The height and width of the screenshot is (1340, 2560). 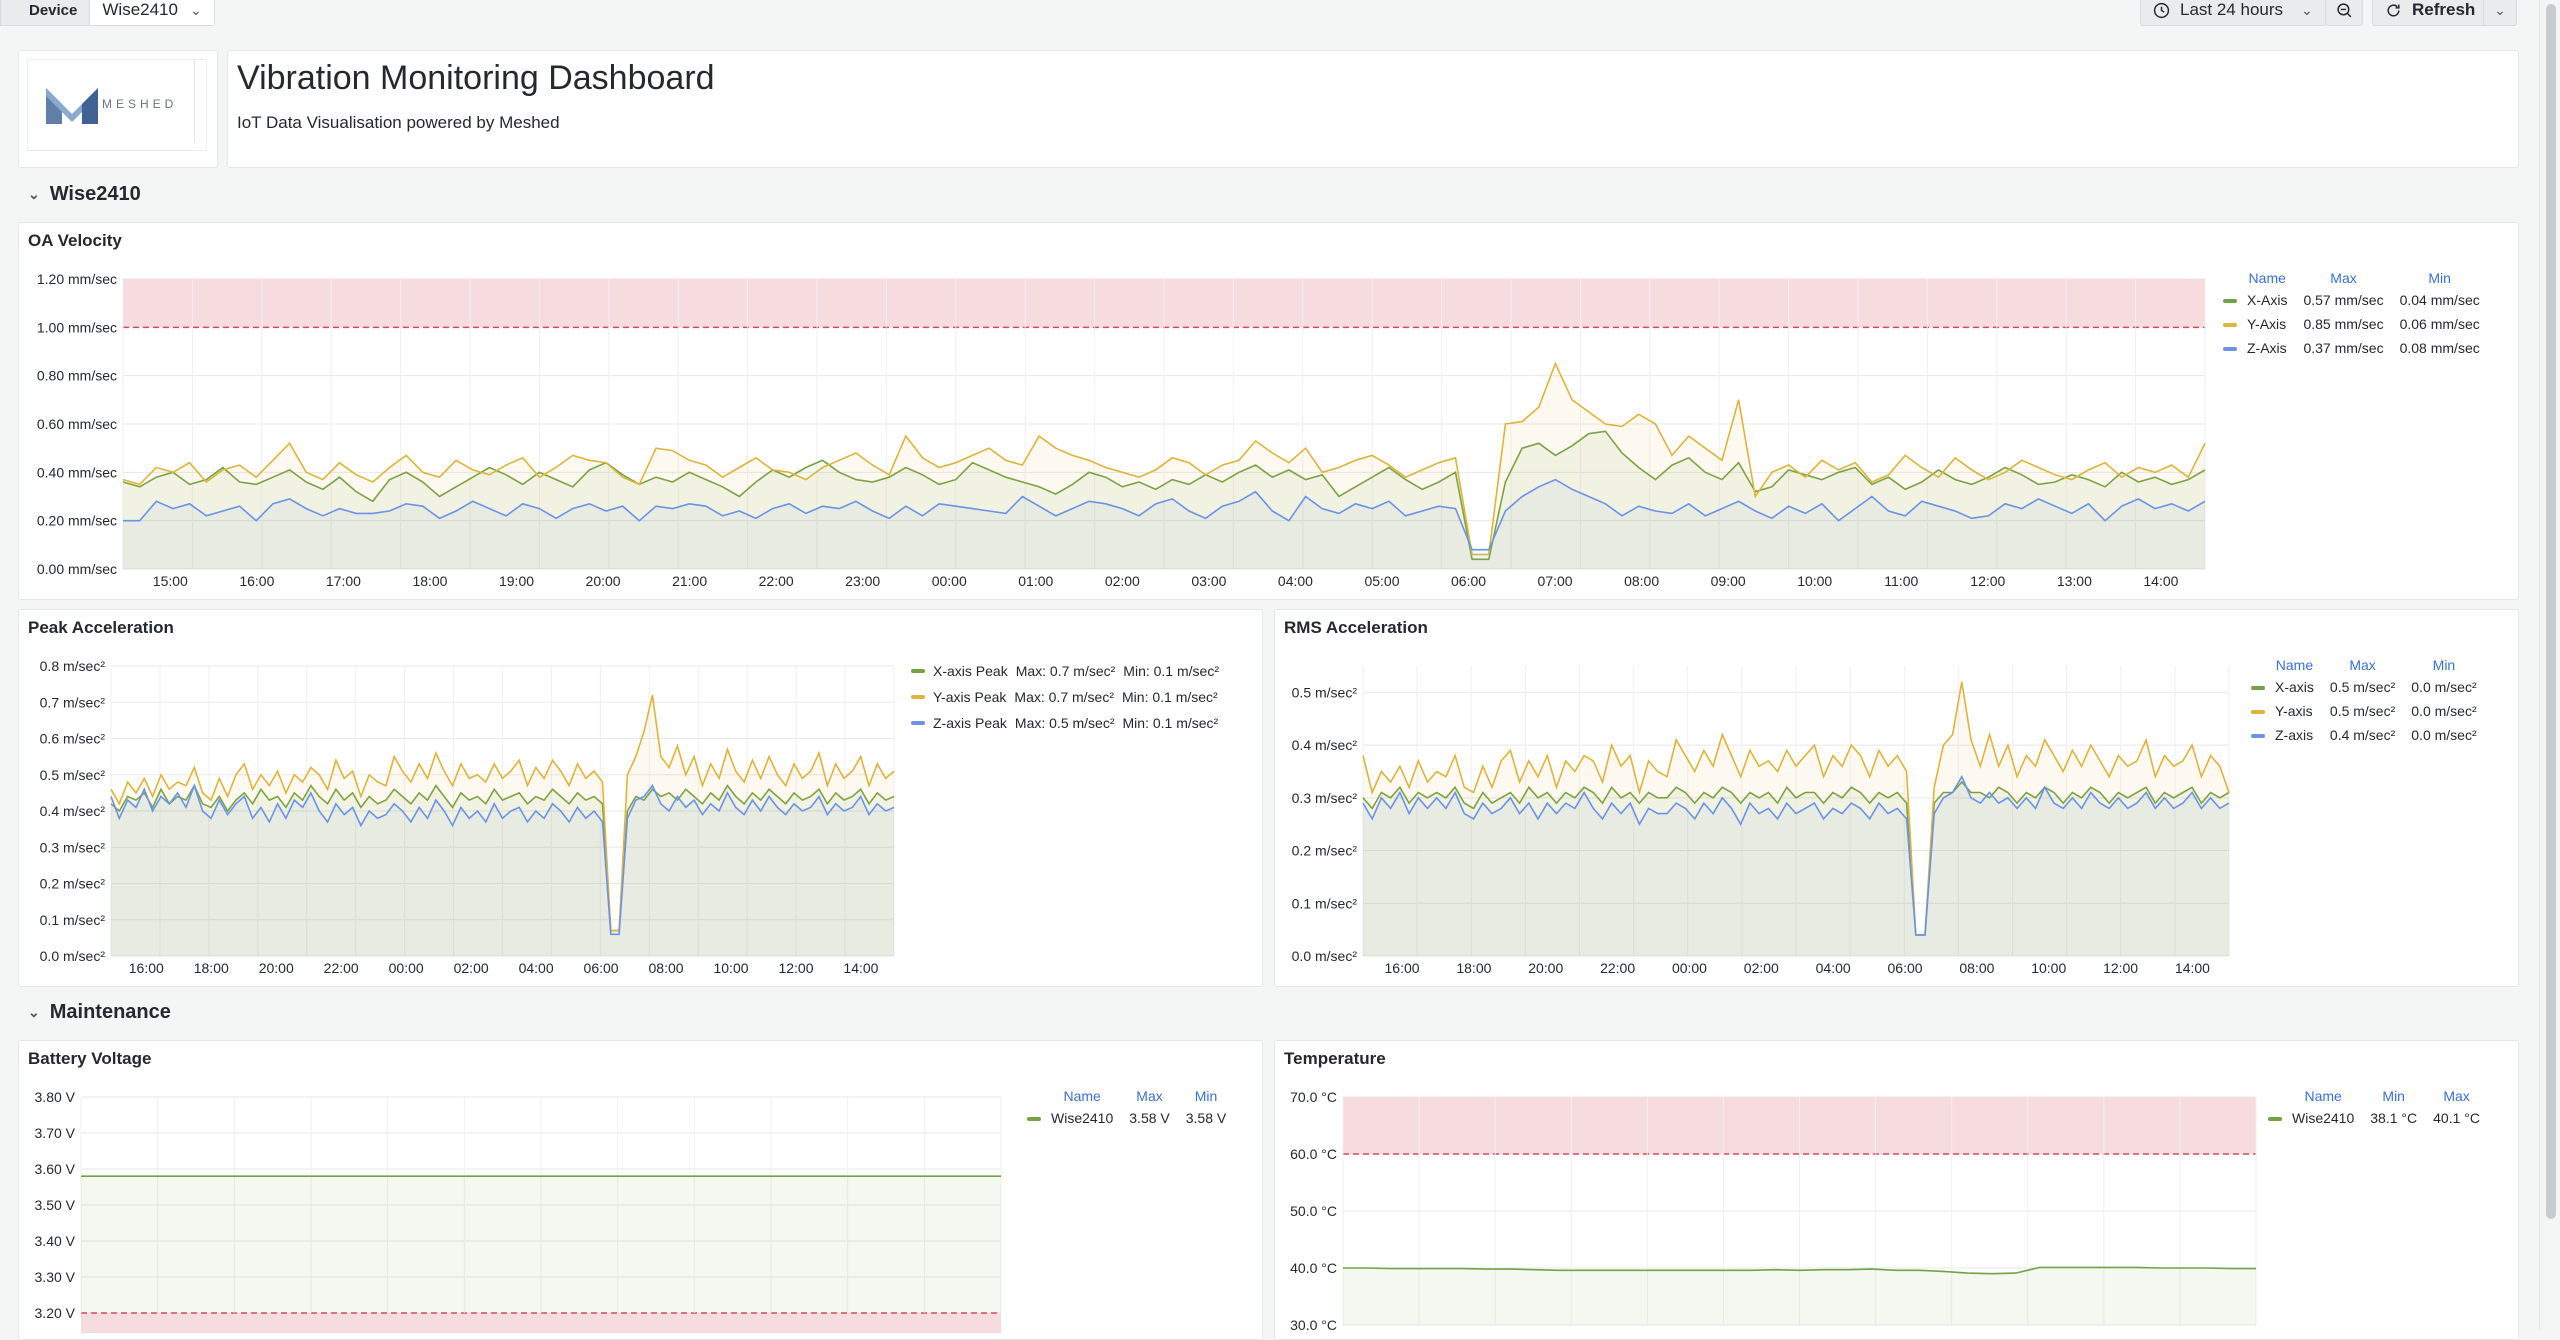 I want to click on legend-row: Z-Axis 0.37 mm/sec 0.08 mm/sec, so click(x=2351, y=348).